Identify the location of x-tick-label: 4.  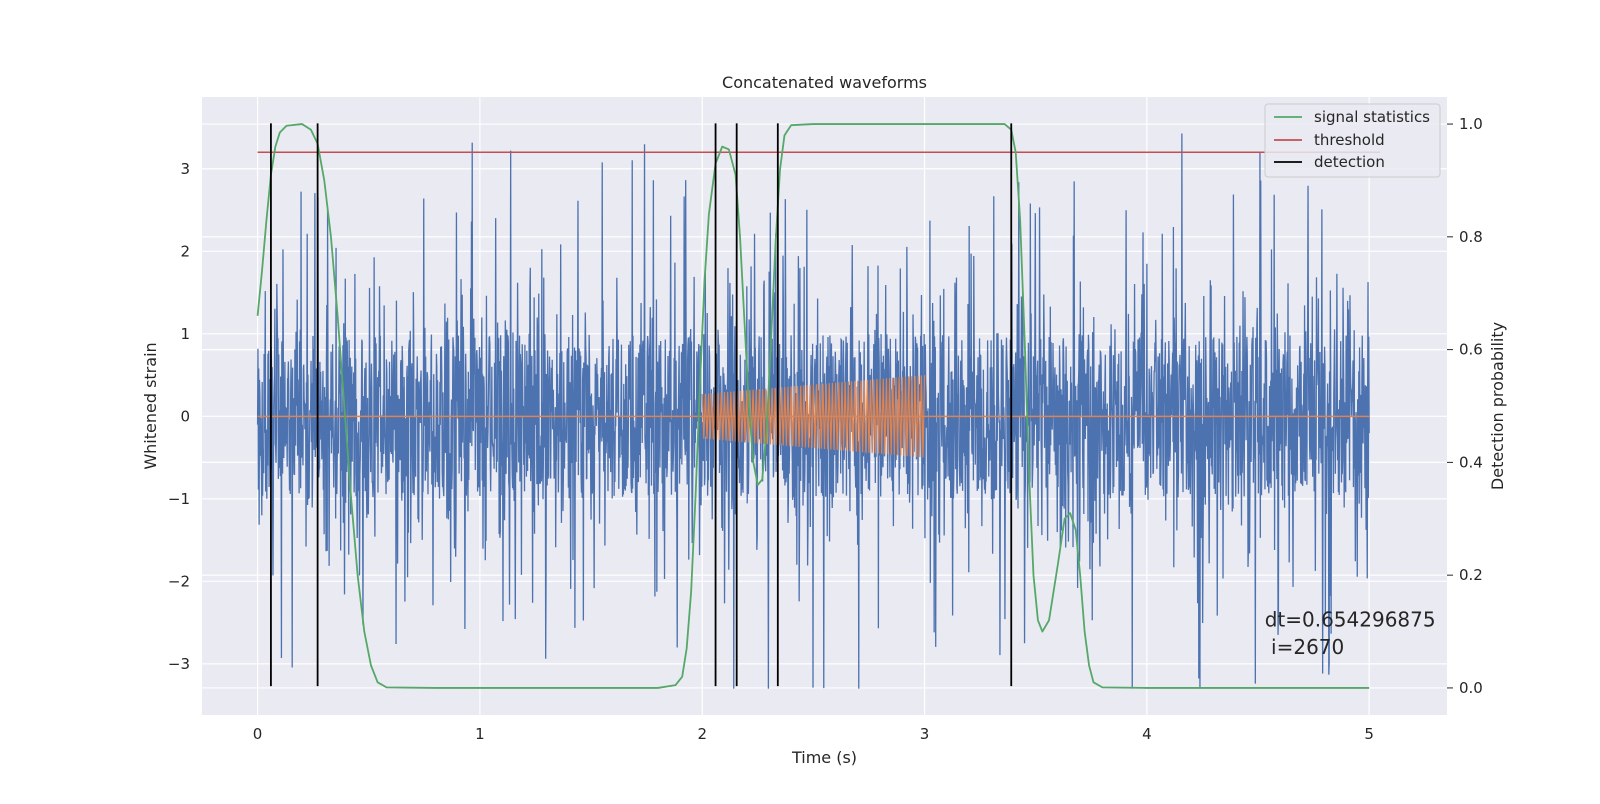
(1147, 734).